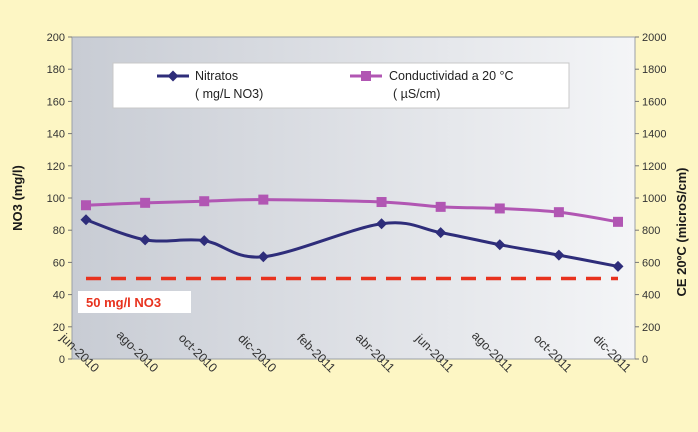  Describe the element at coordinates (56, 70) in the screenshot. I see `y-left-tick-label: 180` at that location.